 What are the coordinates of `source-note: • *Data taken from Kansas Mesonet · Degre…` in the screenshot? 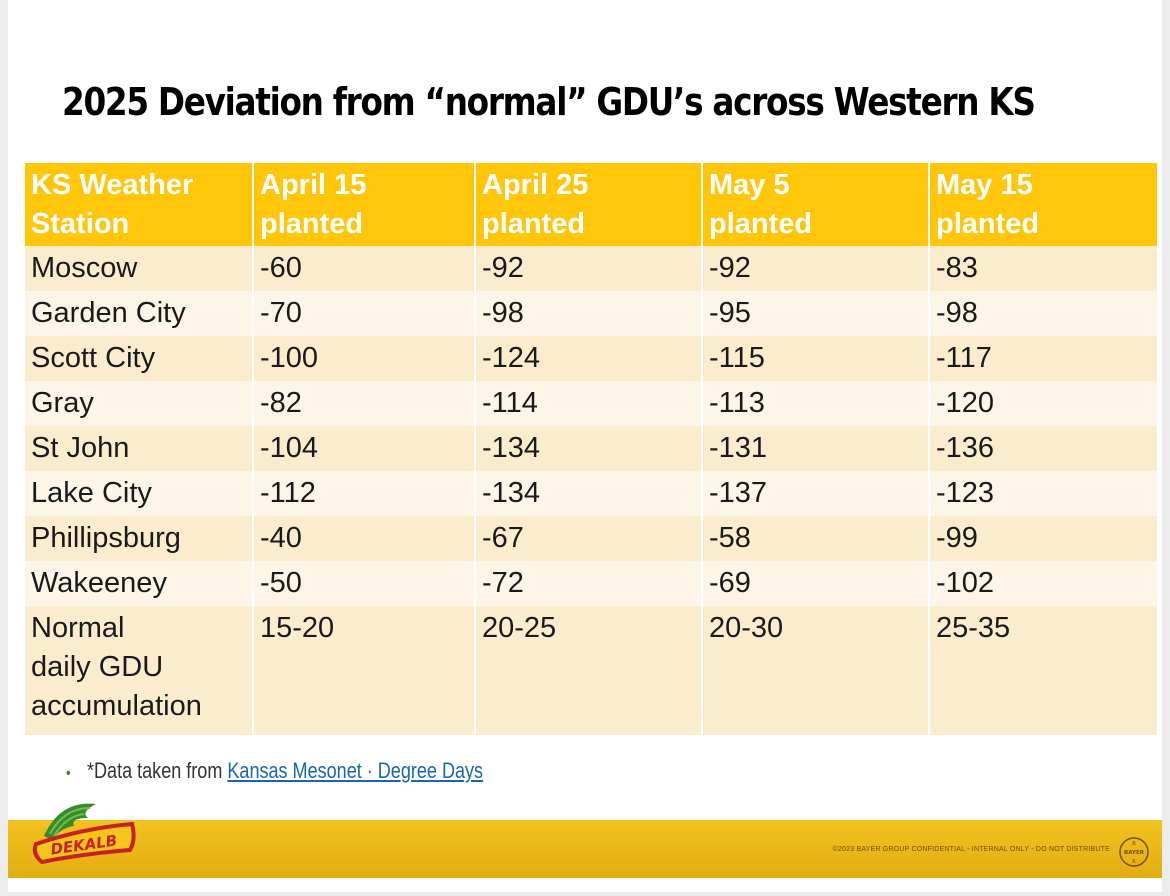 It's located at (274, 771).